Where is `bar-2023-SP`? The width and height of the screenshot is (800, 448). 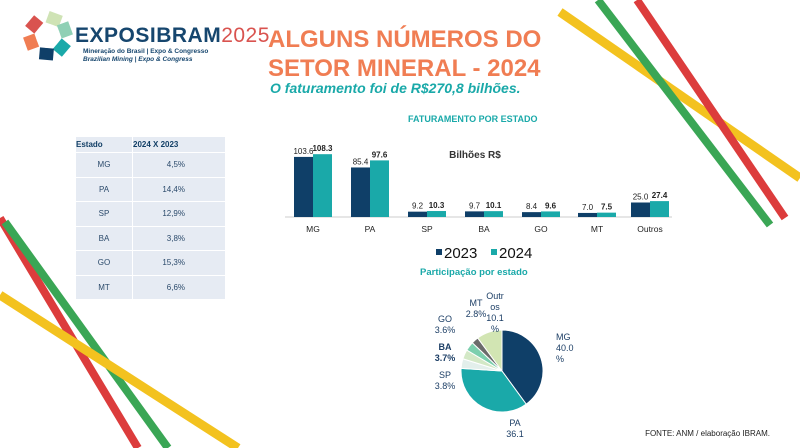 bar-2023-SP is located at coordinates (417, 214).